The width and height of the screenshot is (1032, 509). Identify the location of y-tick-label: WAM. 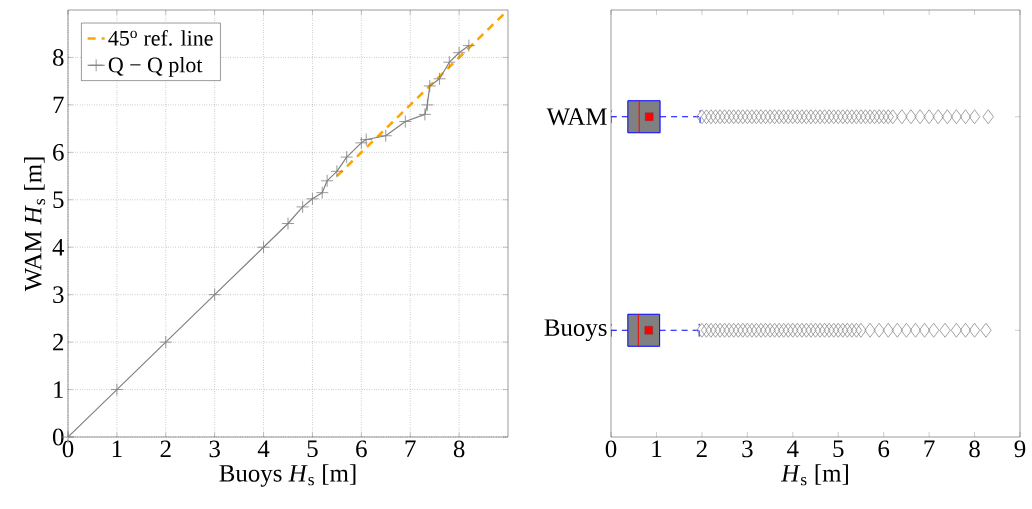
(576, 117).